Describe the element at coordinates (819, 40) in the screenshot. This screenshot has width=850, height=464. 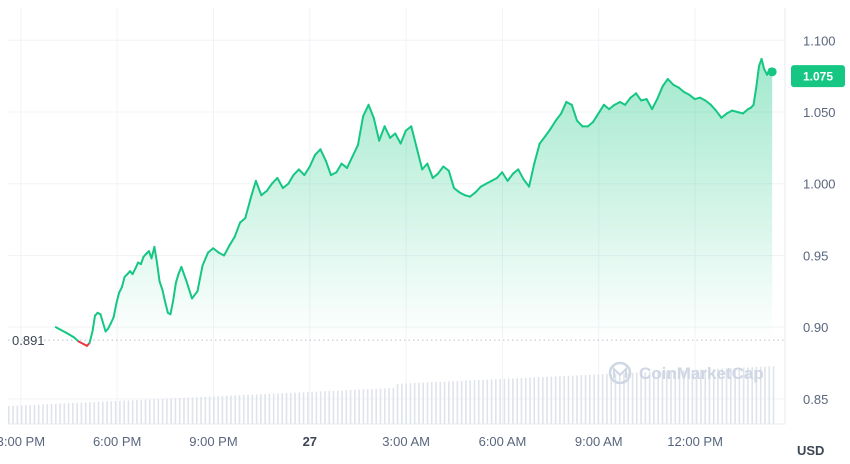
I see `y-tick-label: 1.100` at that location.